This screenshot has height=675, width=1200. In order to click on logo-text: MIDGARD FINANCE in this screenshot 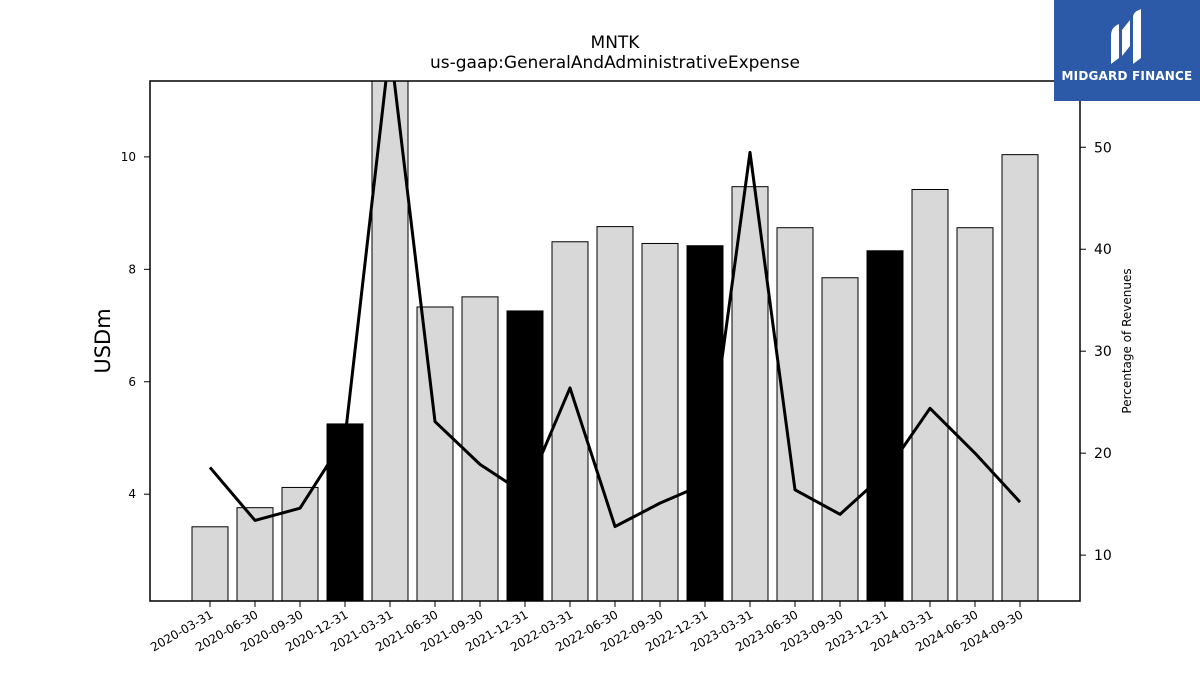, I will do `click(1127, 76)`.